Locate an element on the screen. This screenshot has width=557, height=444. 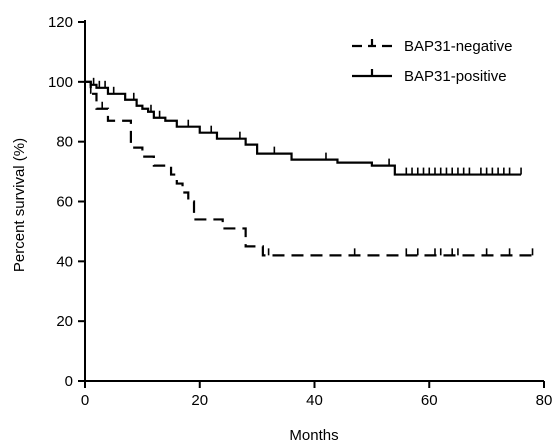
x-tick-label: 60 is located at coordinates (429, 400).